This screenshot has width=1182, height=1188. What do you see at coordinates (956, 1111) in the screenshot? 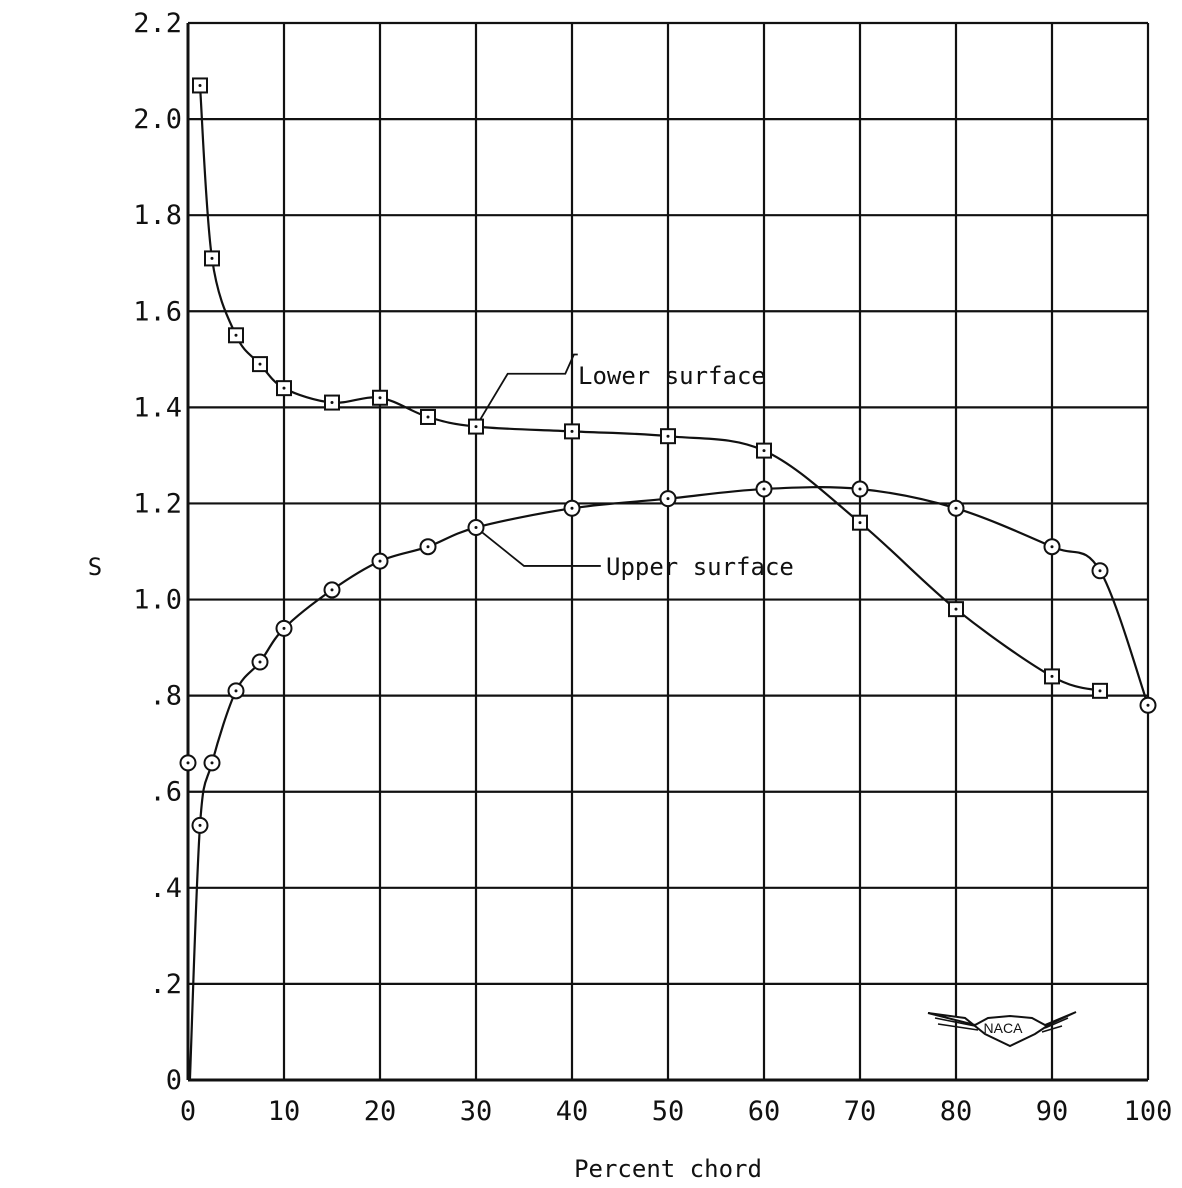
I see `x-tick-label-8: 80` at bounding box center [956, 1111].